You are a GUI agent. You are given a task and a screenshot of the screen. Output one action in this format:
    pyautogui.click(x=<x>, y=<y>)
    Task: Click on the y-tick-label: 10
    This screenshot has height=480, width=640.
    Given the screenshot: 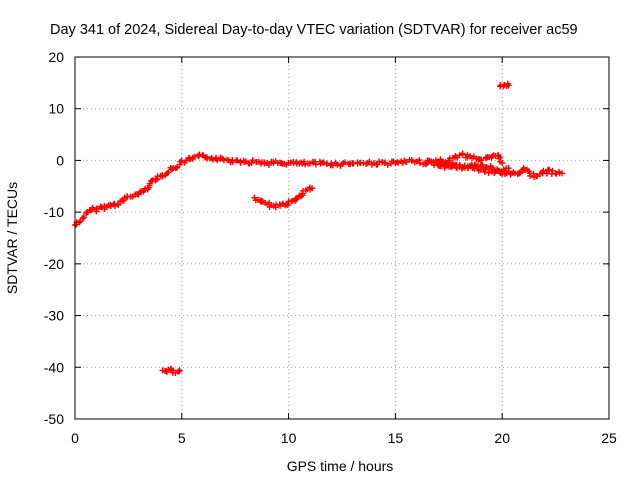 What is the action you would take?
    pyautogui.click(x=56, y=109)
    